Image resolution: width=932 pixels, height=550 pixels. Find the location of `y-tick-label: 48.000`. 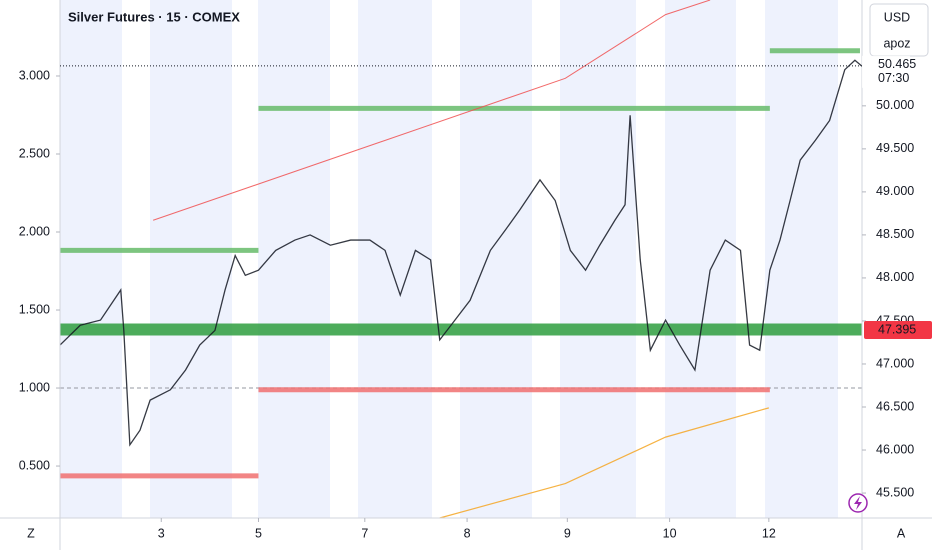

y-tick-label: 48.000 is located at coordinates (895, 277).